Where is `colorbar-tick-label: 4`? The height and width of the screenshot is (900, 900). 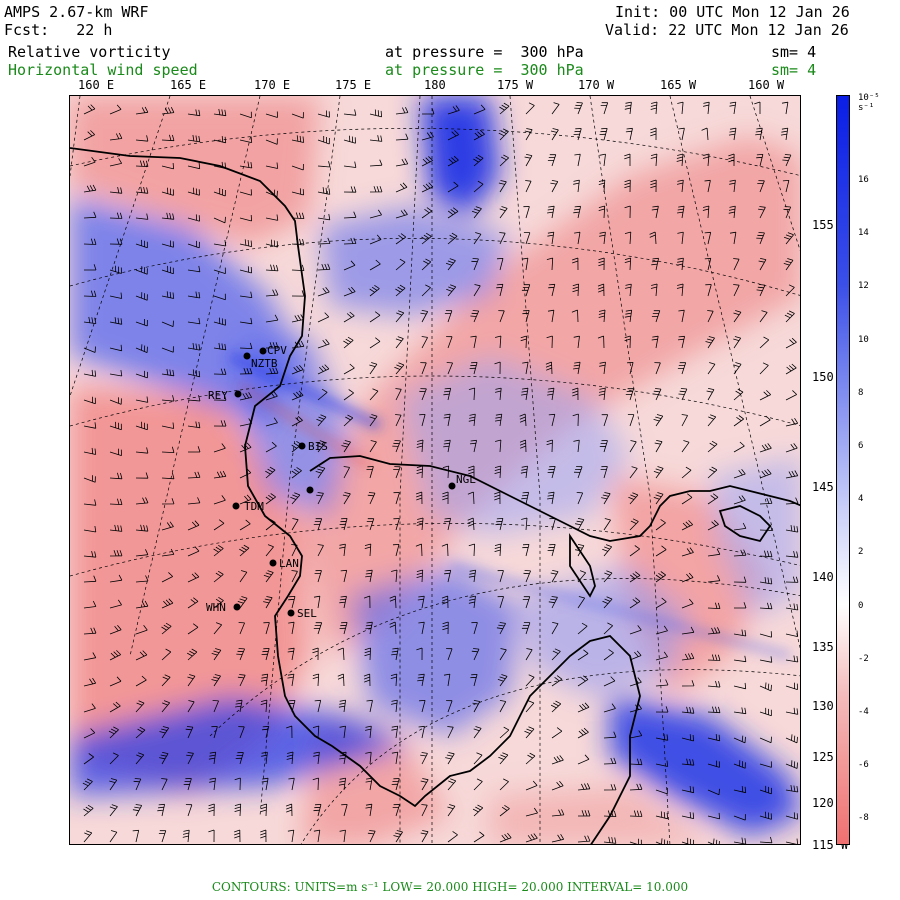
colorbar-tick-label: 4 is located at coordinates (861, 499).